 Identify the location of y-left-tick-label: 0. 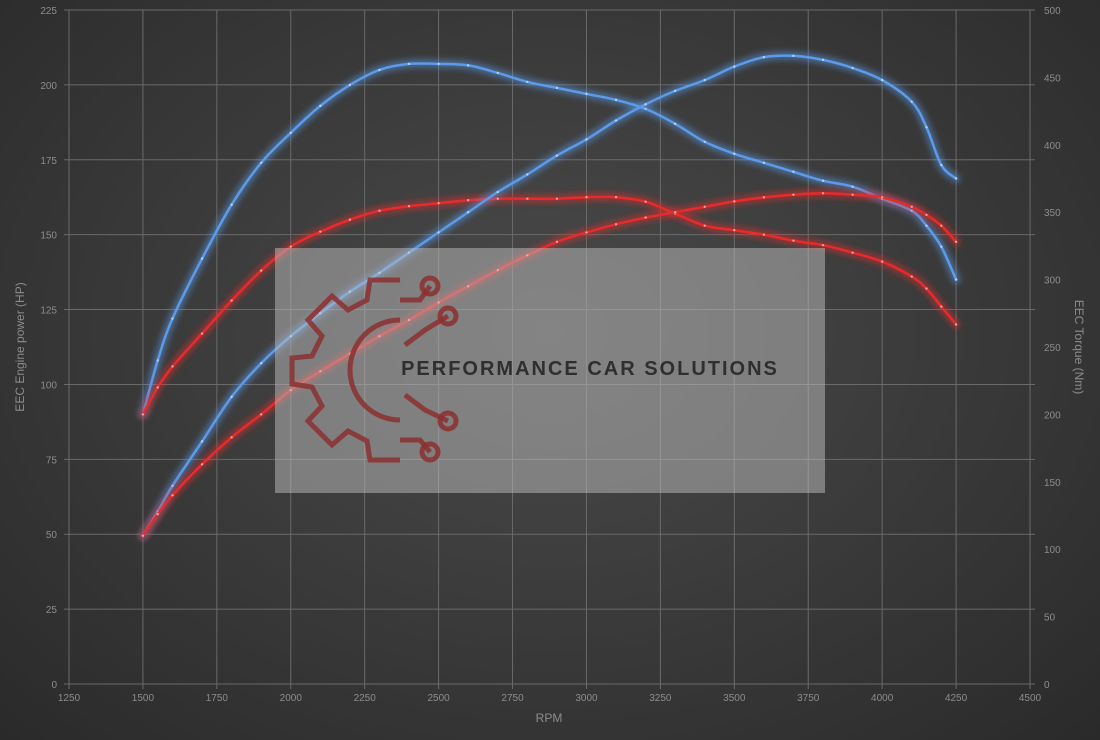
(54, 685).